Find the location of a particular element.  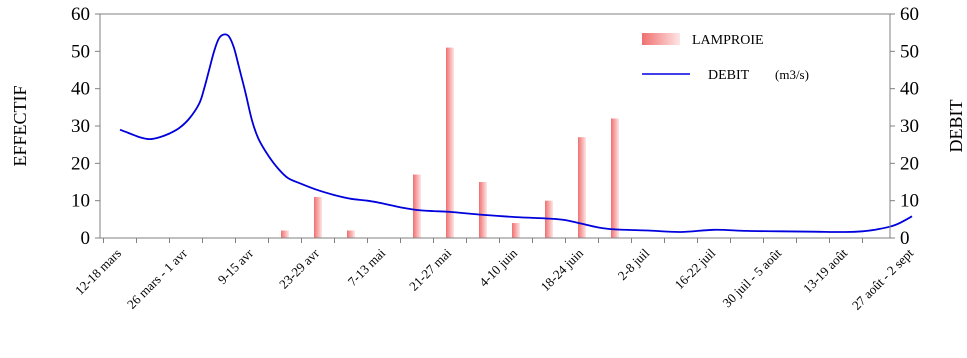

x-tick-label: 18-24 juin is located at coordinates (561, 269).